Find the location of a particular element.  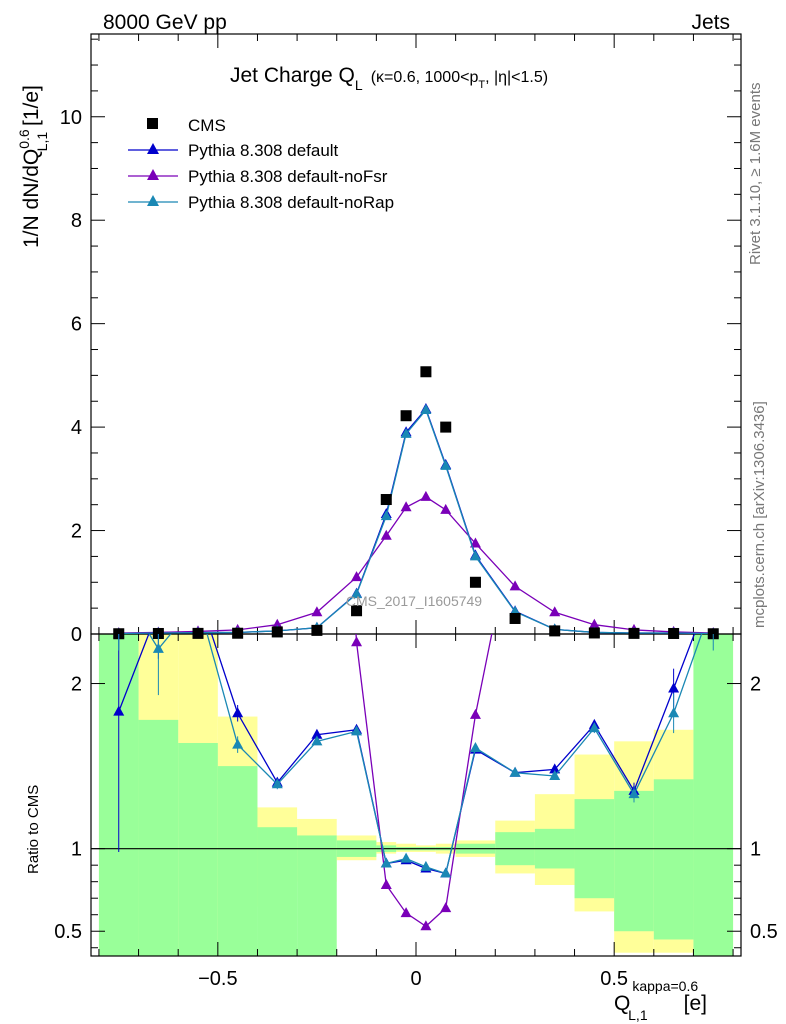

header-left: 8000 GeV pp is located at coordinates (165, 22).